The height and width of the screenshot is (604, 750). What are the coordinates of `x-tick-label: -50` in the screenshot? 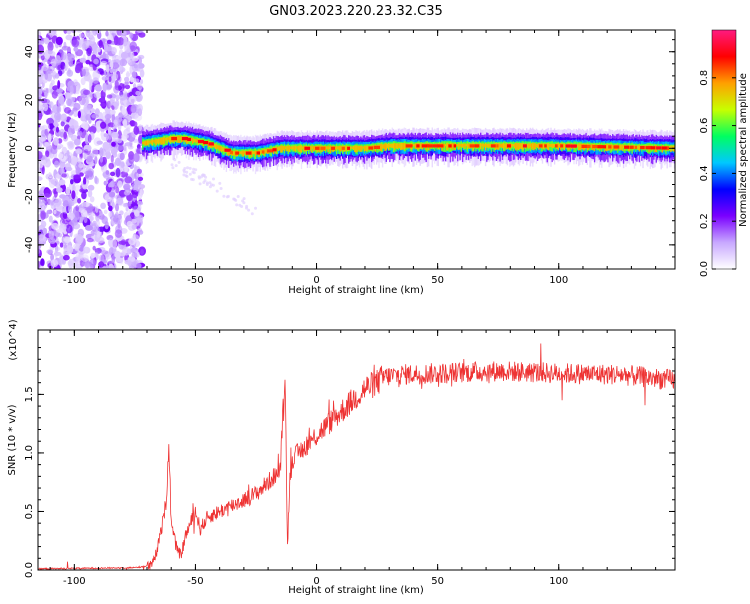 It's located at (195, 280).